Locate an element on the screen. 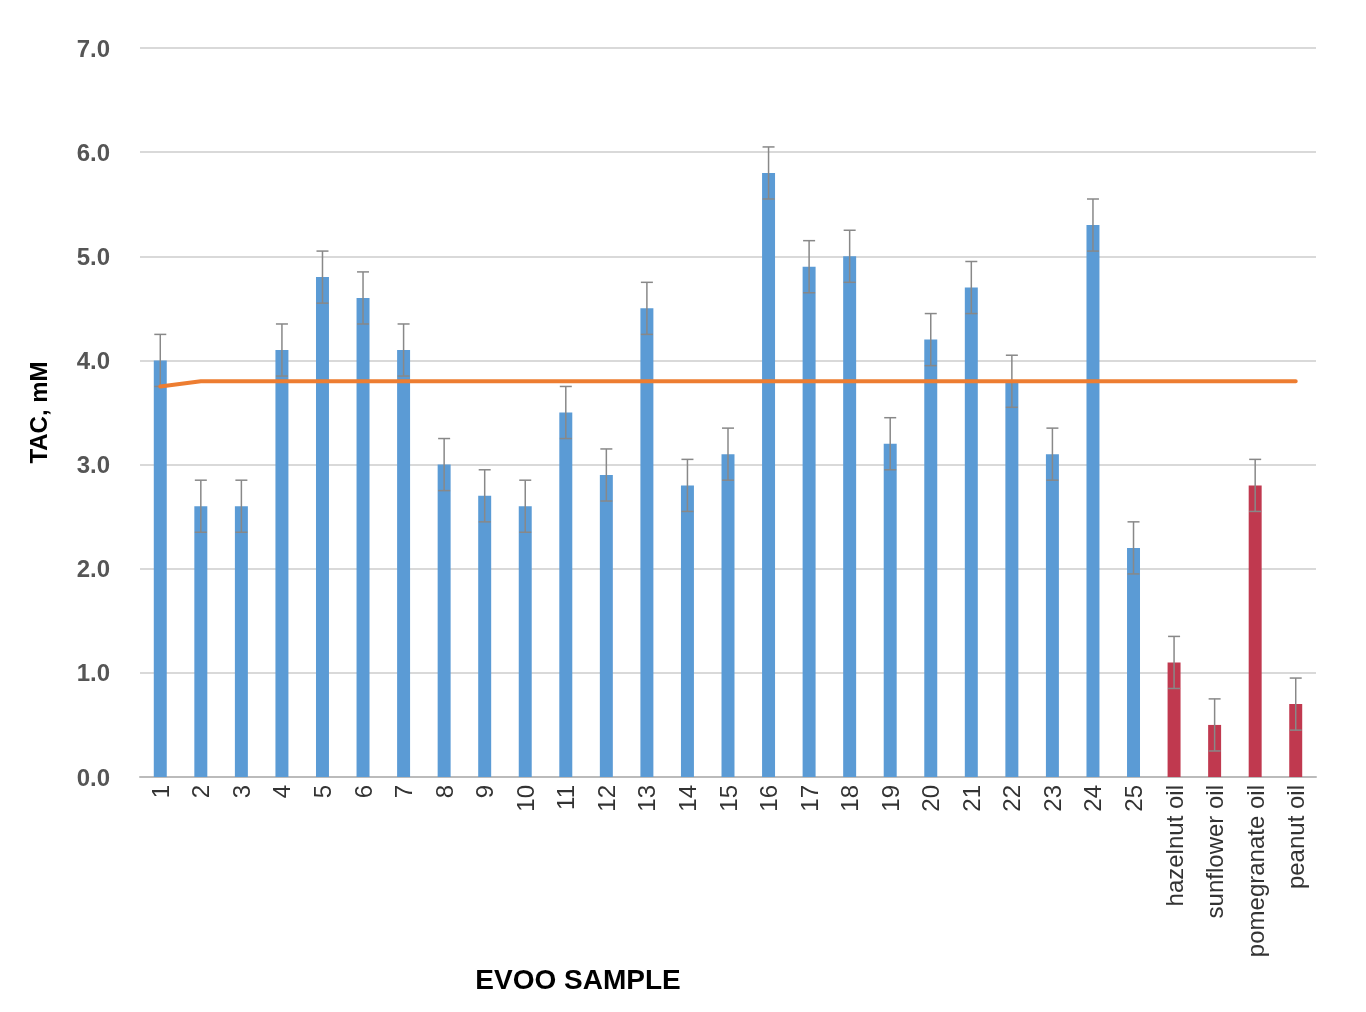  x-tick-label: 17 is located at coordinates (809, 798).